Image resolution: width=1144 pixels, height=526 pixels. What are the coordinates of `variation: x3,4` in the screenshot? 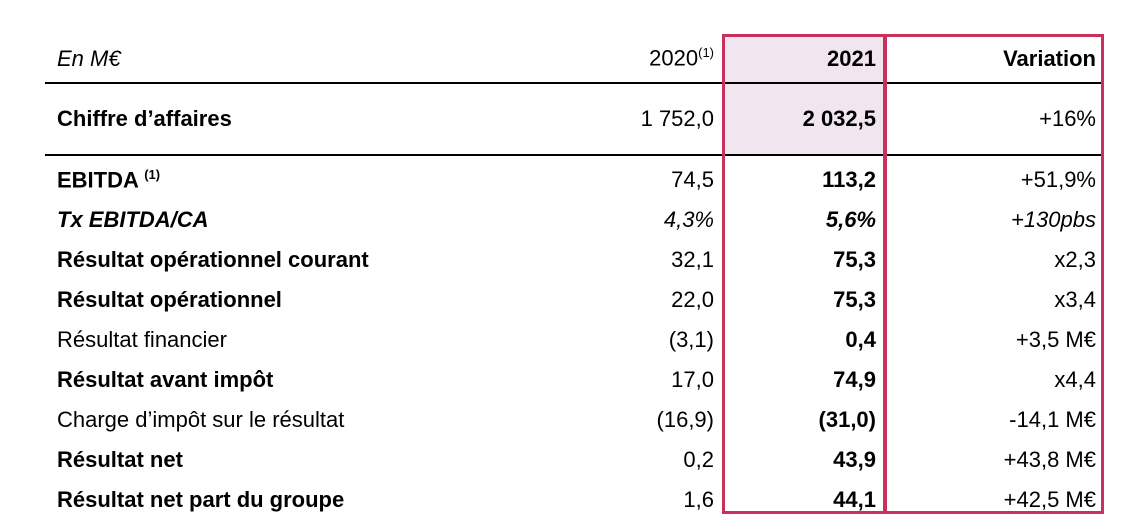 It's located at (994, 300).